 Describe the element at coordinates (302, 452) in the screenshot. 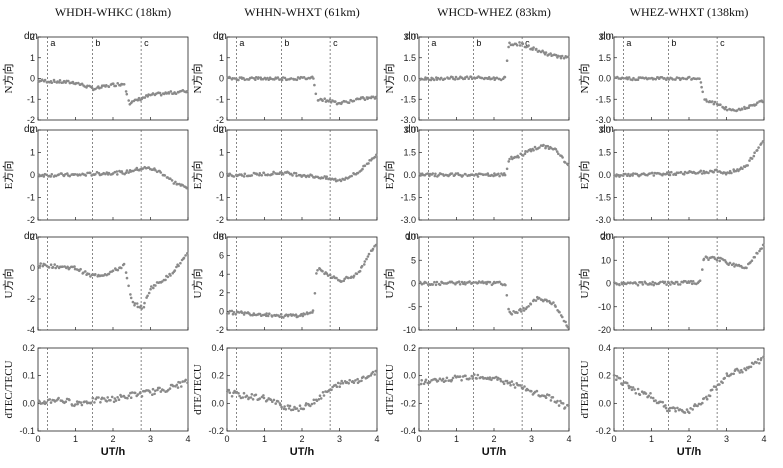

I see `x-axis-label: UT/h` at that location.